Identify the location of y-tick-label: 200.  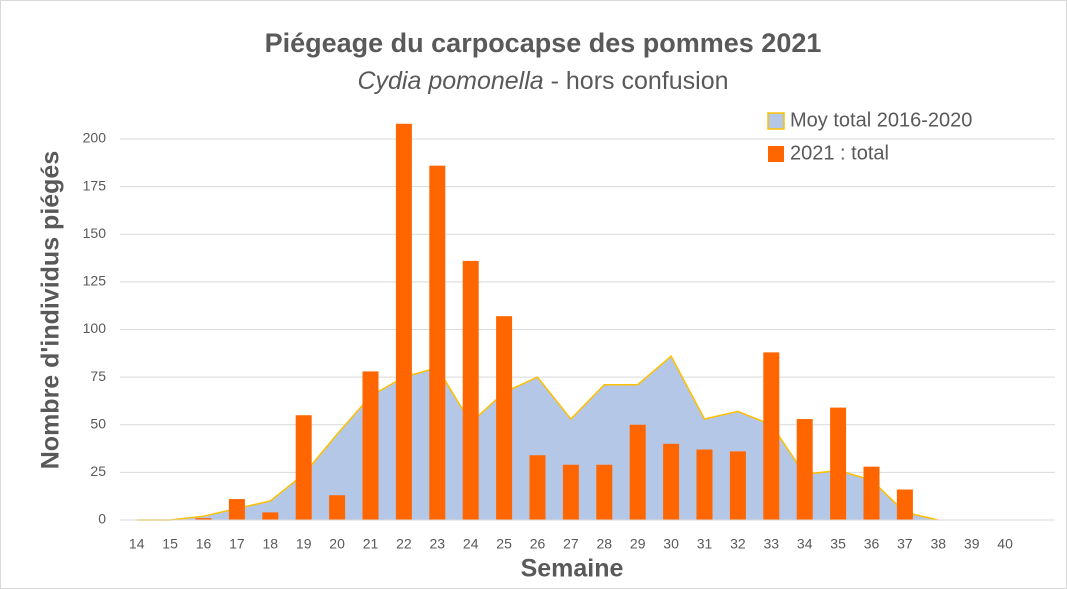
(95, 138).